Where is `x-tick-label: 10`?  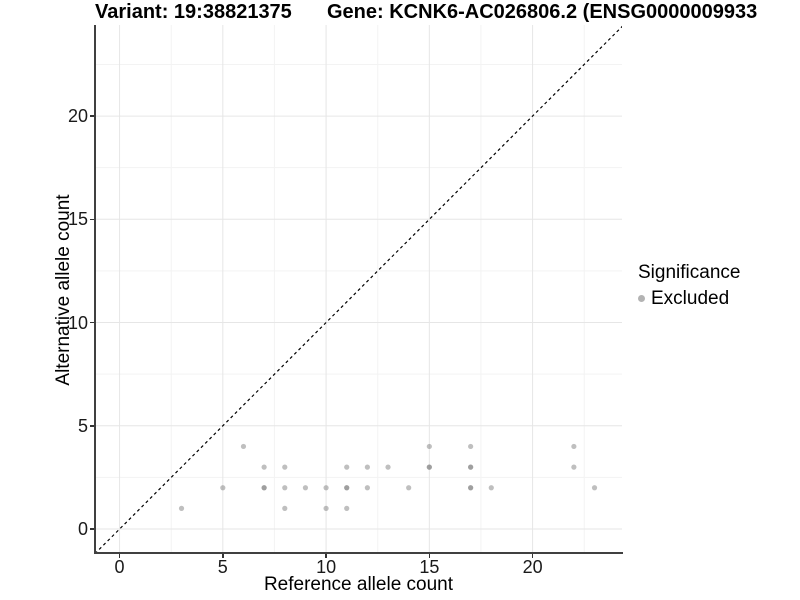 x-tick-label: 10 is located at coordinates (326, 567).